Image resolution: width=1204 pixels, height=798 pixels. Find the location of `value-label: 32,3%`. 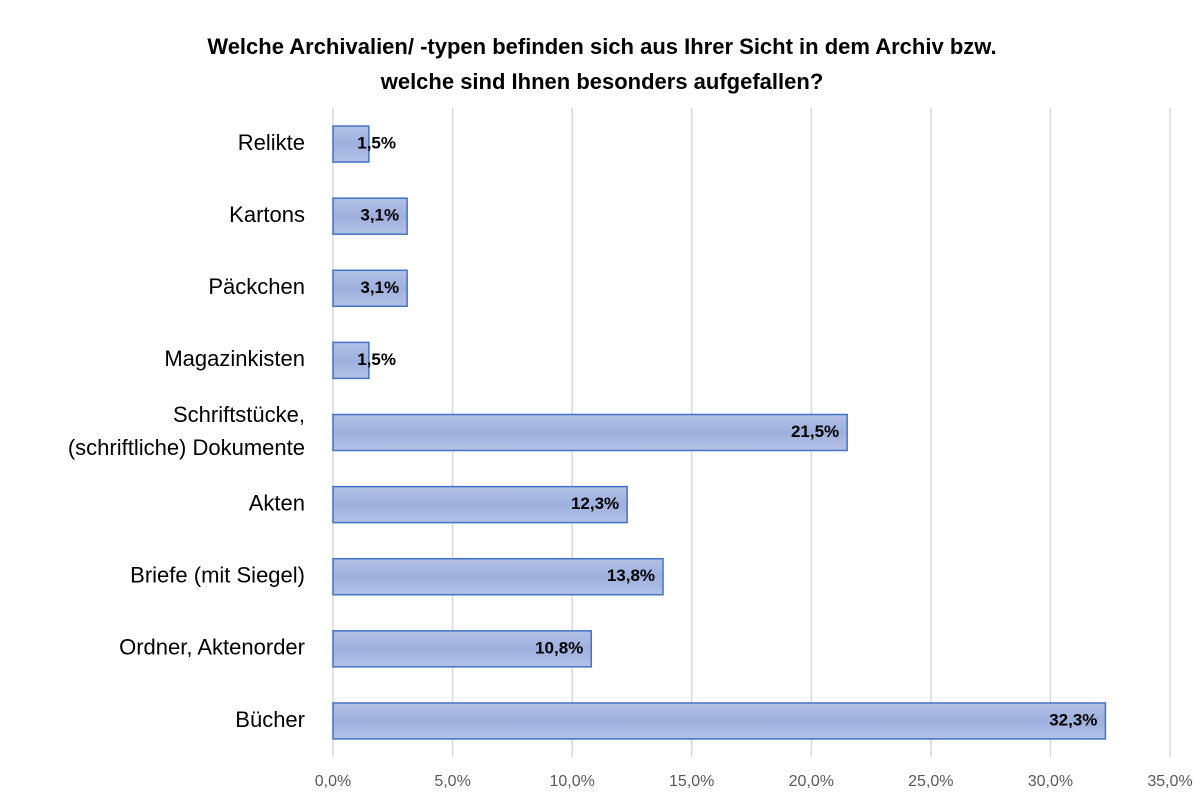

value-label: 32,3% is located at coordinates (1073, 719).